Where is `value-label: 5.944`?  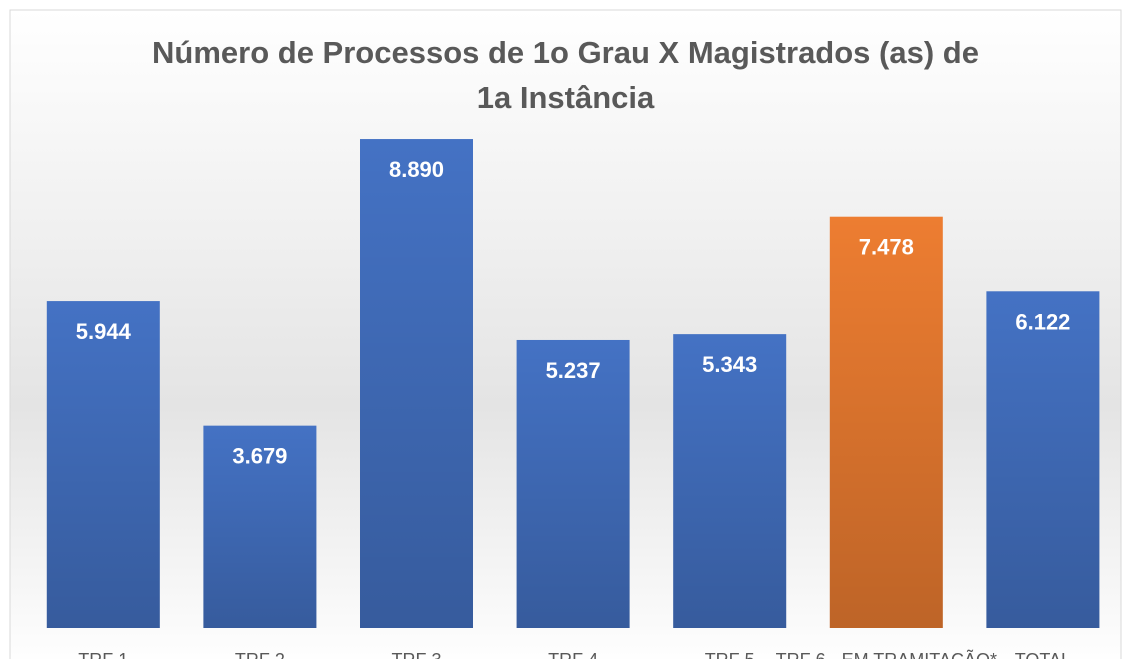
value-label: 5.944 is located at coordinates (104, 331).